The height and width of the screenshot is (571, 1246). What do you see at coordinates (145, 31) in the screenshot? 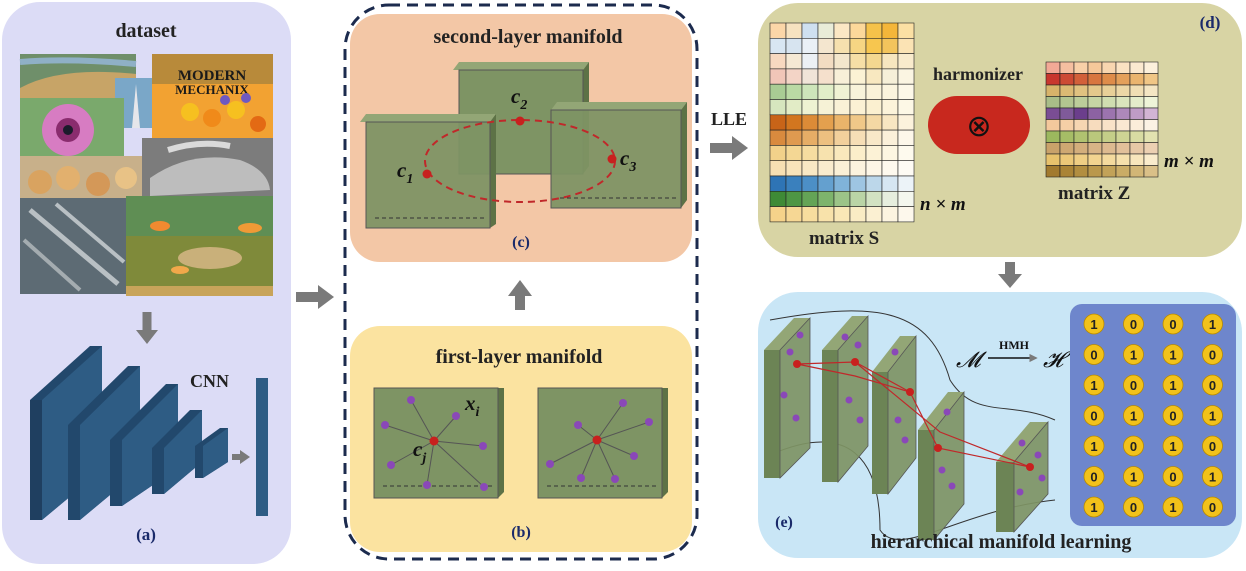
I see `dataset-title: dataset` at bounding box center [145, 31].